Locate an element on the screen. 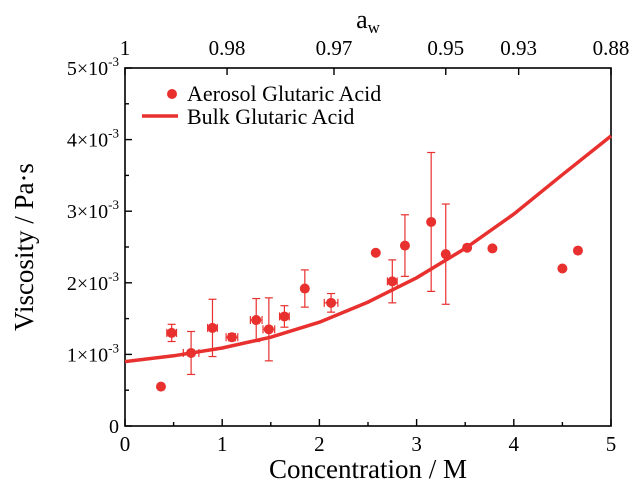  top-tick-label: 0.98 is located at coordinates (227, 48).